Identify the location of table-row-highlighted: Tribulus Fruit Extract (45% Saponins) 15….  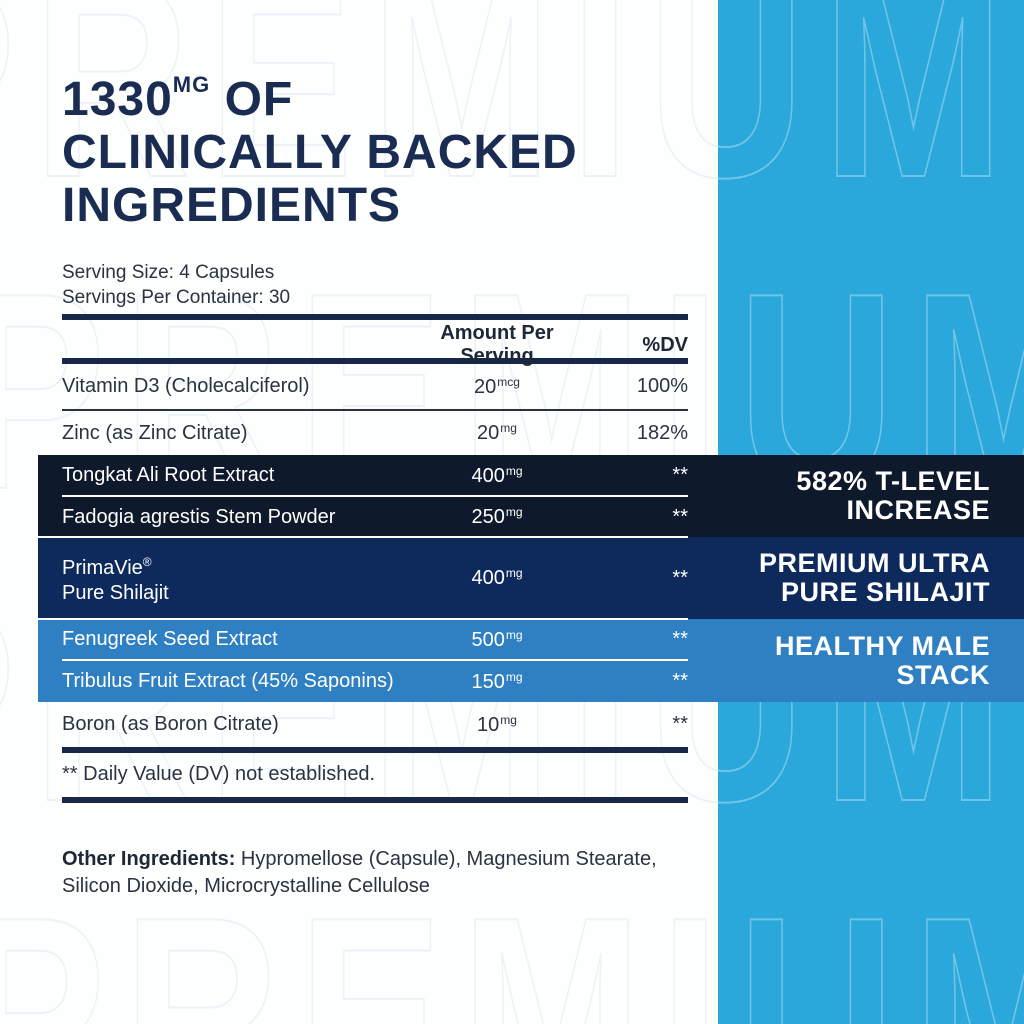
(375, 681).